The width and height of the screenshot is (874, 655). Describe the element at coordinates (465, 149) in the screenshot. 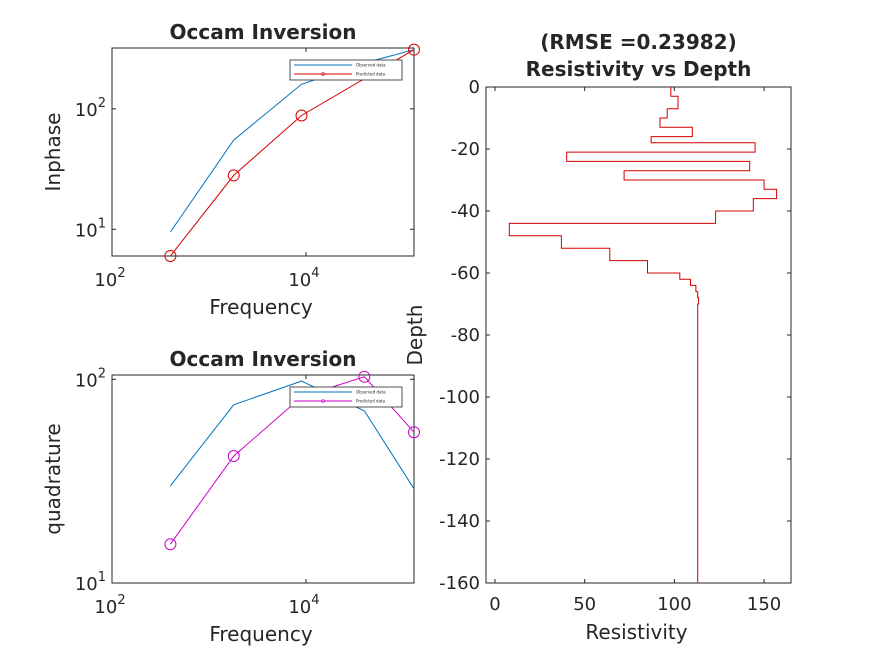

I see `resistivity-ytick-label: -20` at that location.